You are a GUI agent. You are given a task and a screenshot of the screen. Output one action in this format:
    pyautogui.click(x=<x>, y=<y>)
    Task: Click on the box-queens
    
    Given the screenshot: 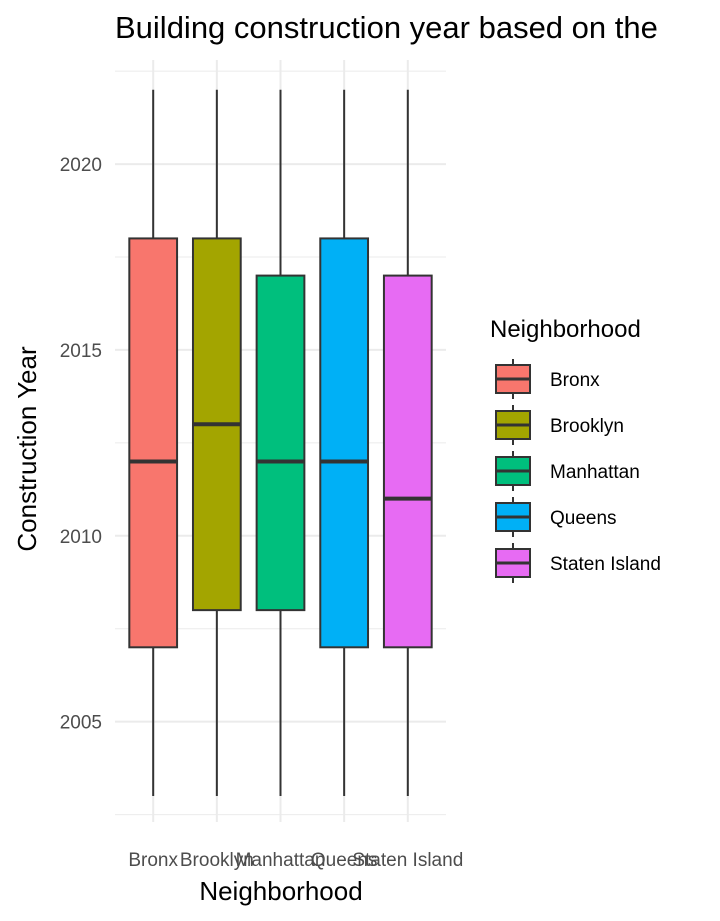 What is the action you would take?
    pyautogui.click(x=344, y=442)
    